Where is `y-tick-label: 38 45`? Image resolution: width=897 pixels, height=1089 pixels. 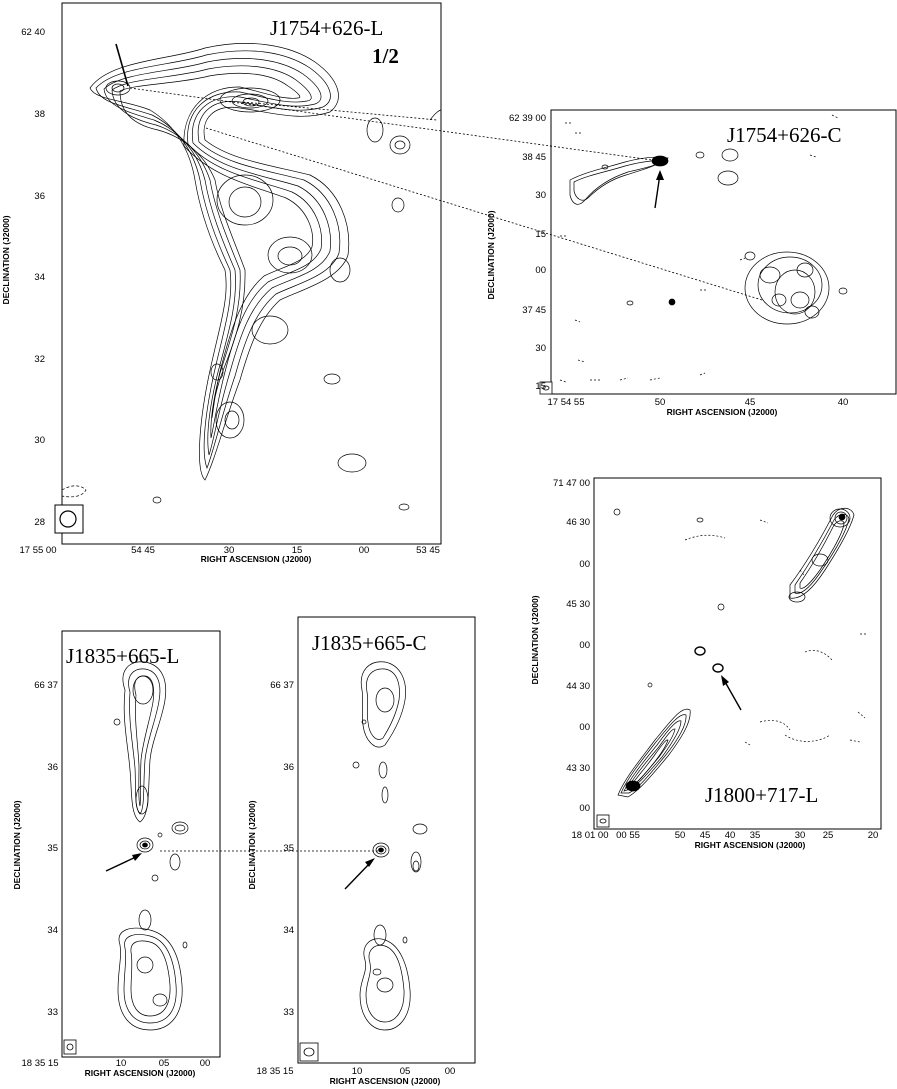
y-tick-label: 38 45 is located at coordinates (534, 157).